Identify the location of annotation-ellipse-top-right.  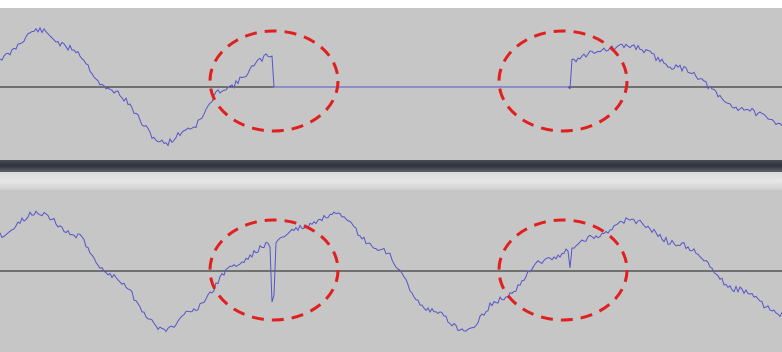
(563, 81).